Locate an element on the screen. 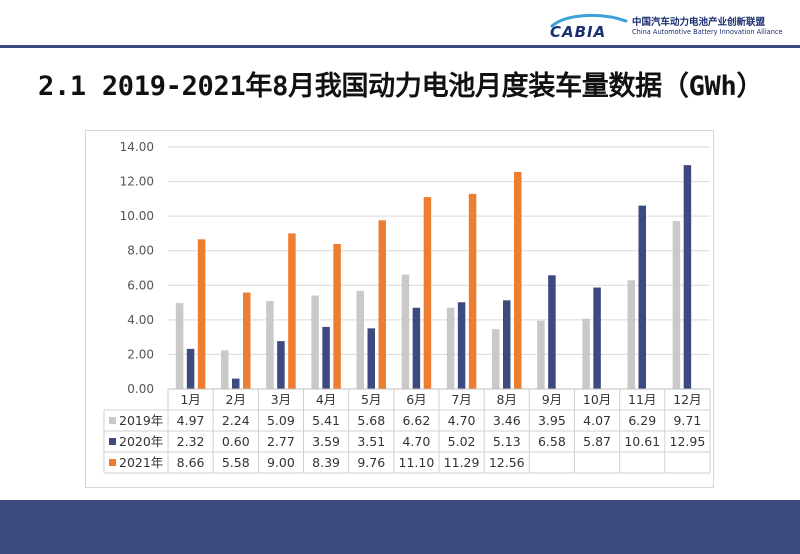 The image size is (800, 554). data-table-value: 8.39 is located at coordinates (326, 462).